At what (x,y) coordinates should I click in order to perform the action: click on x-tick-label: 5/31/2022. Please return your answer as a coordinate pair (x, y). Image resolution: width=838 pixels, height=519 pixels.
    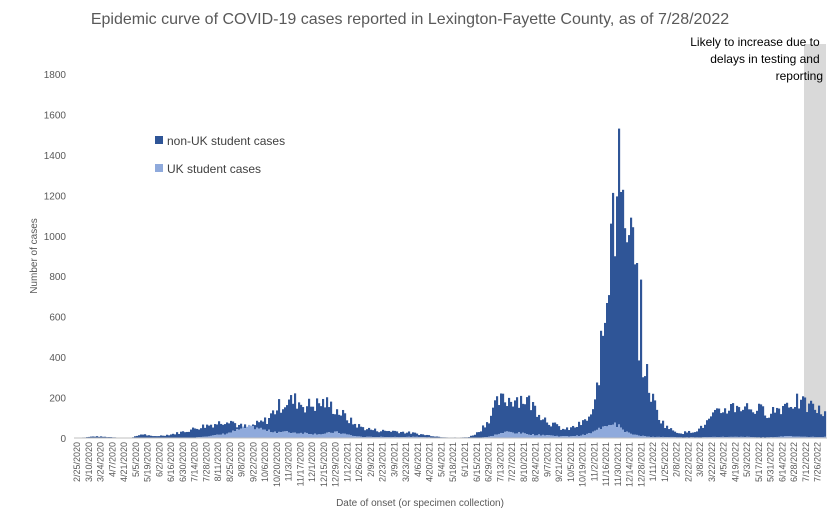
    Looking at the image, I should click on (771, 462).